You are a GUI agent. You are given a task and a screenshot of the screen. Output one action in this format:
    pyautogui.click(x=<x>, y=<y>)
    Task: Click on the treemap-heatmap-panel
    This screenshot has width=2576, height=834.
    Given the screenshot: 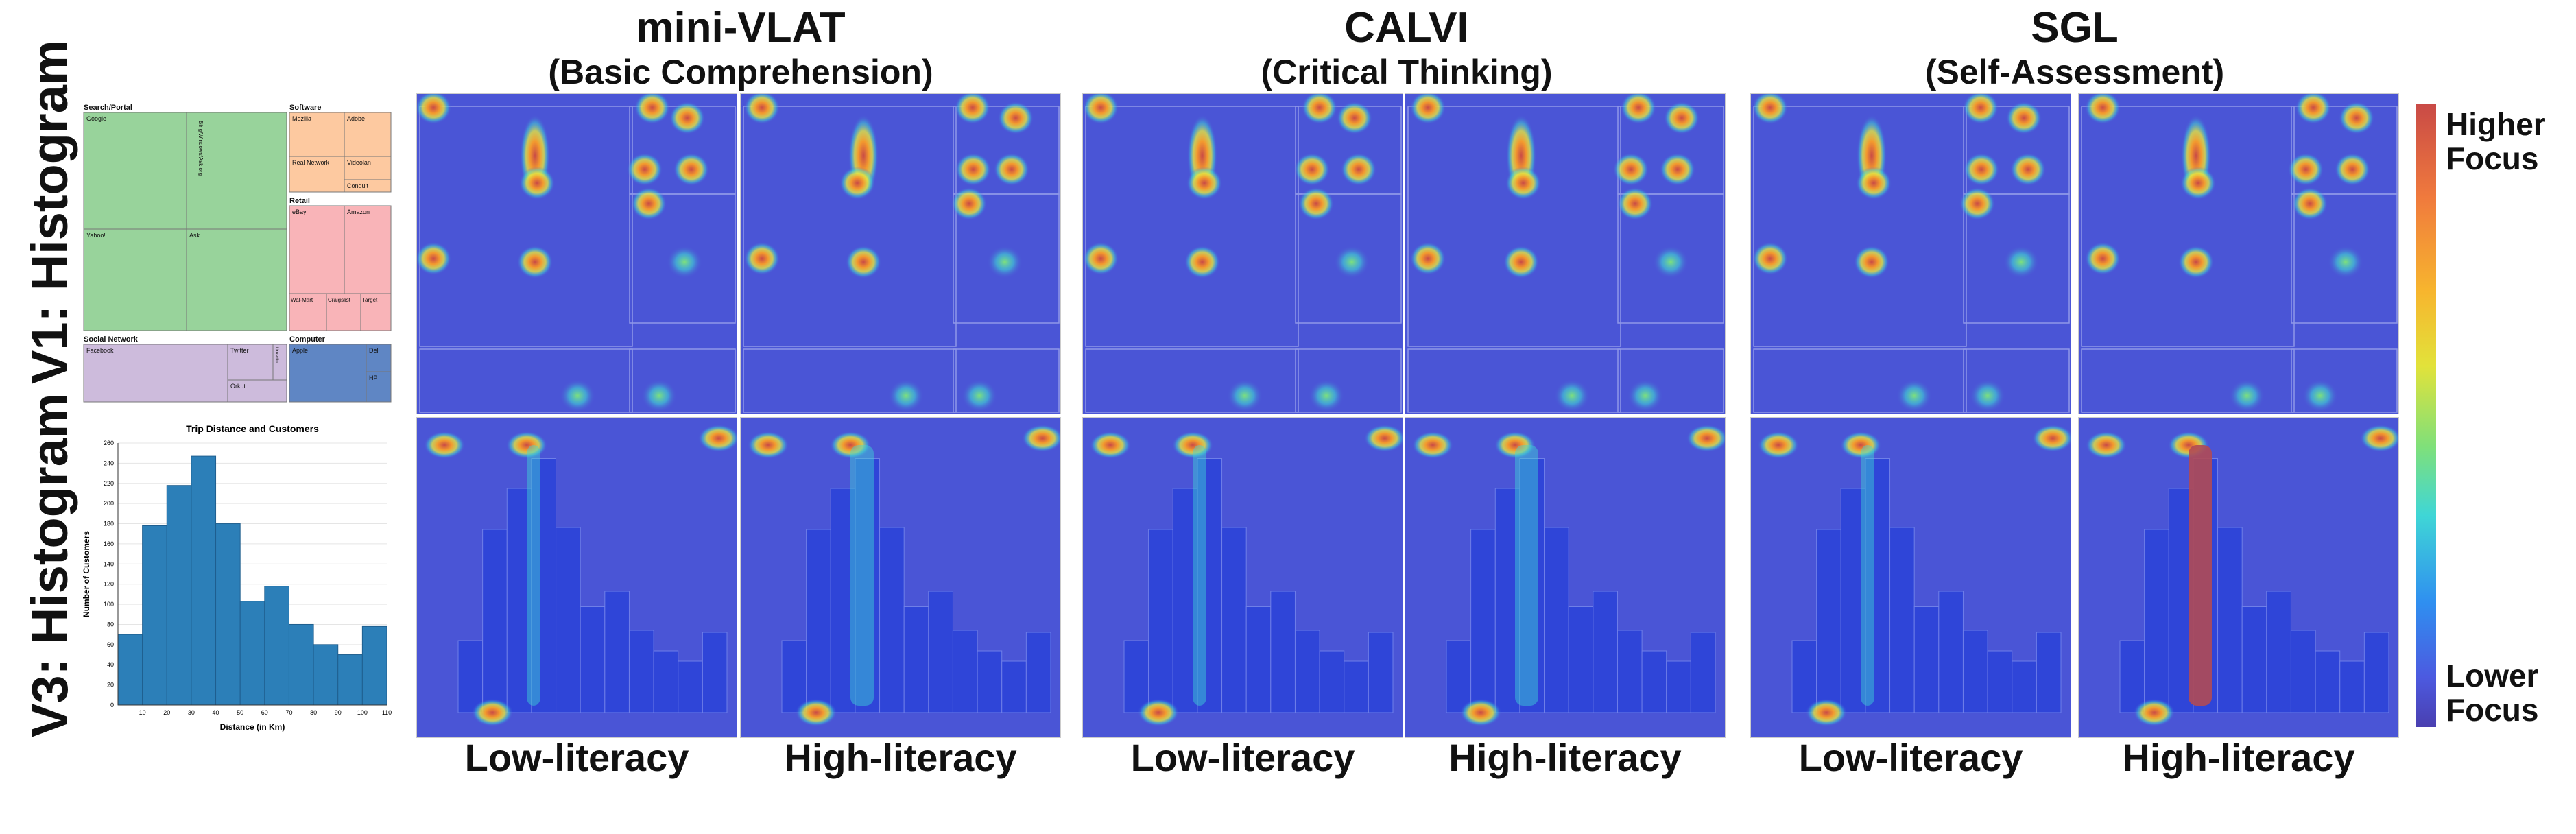 What is the action you would take?
    pyautogui.click(x=1565, y=253)
    